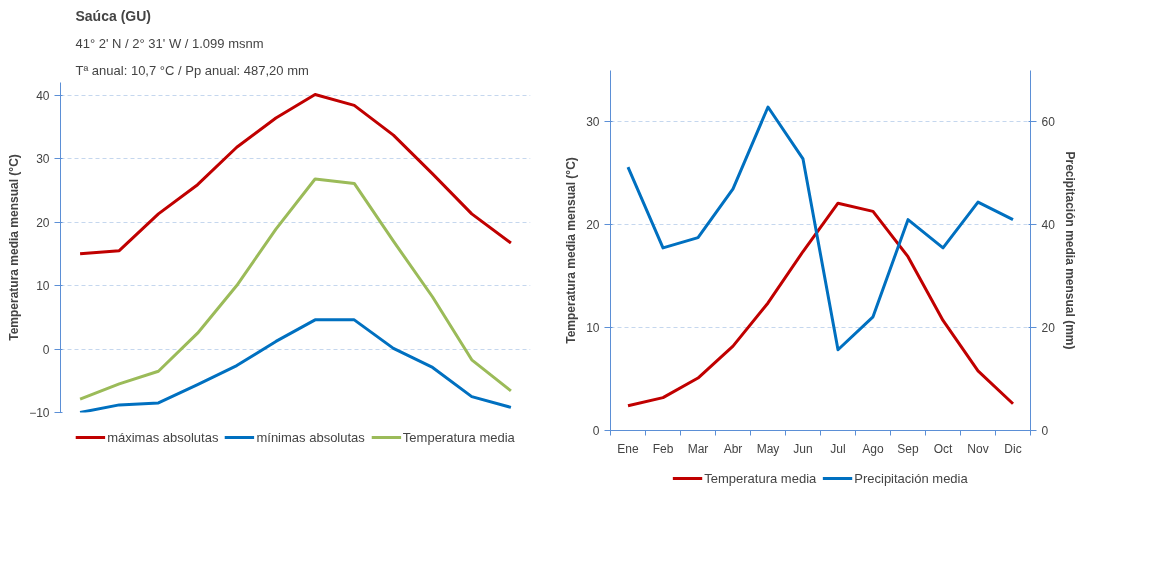  What do you see at coordinates (1069, 250) in the screenshot?
I see `y2-axis-title: Precipitación media mensual (mm)` at bounding box center [1069, 250].